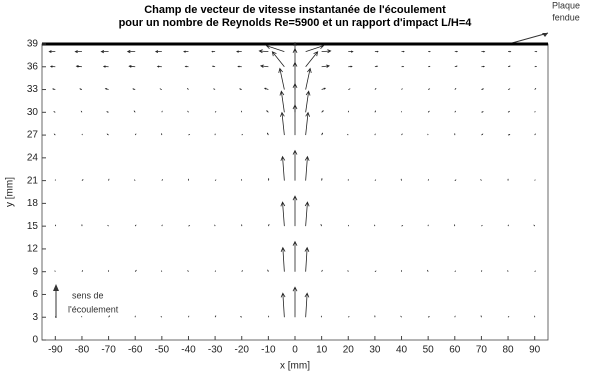 The width and height of the screenshot is (597, 373). What do you see at coordinates (35, 271) in the screenshot?
I see `y-tick-label: 9` at bounding box center [35, 271].